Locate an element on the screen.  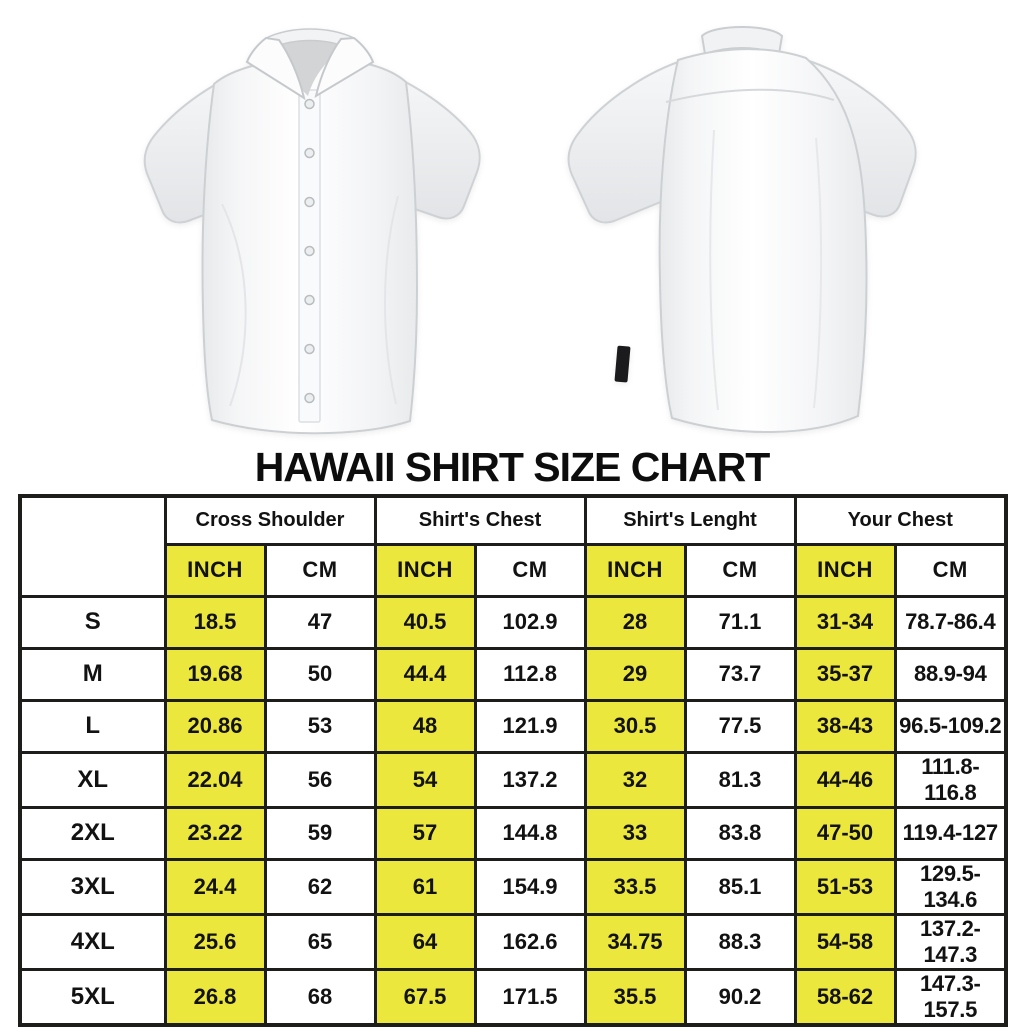
size-label: 4XL is located at coordinates (92, 941).